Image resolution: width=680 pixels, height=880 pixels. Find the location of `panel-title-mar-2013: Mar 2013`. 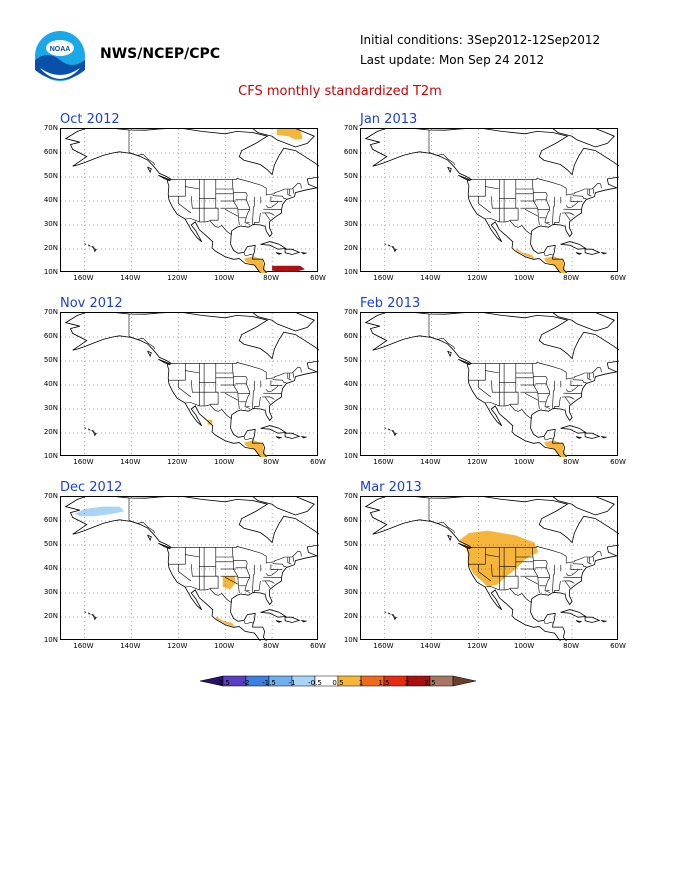

panel-title-mar-2013: Mar 2013 is located at coordinates (391, 487).